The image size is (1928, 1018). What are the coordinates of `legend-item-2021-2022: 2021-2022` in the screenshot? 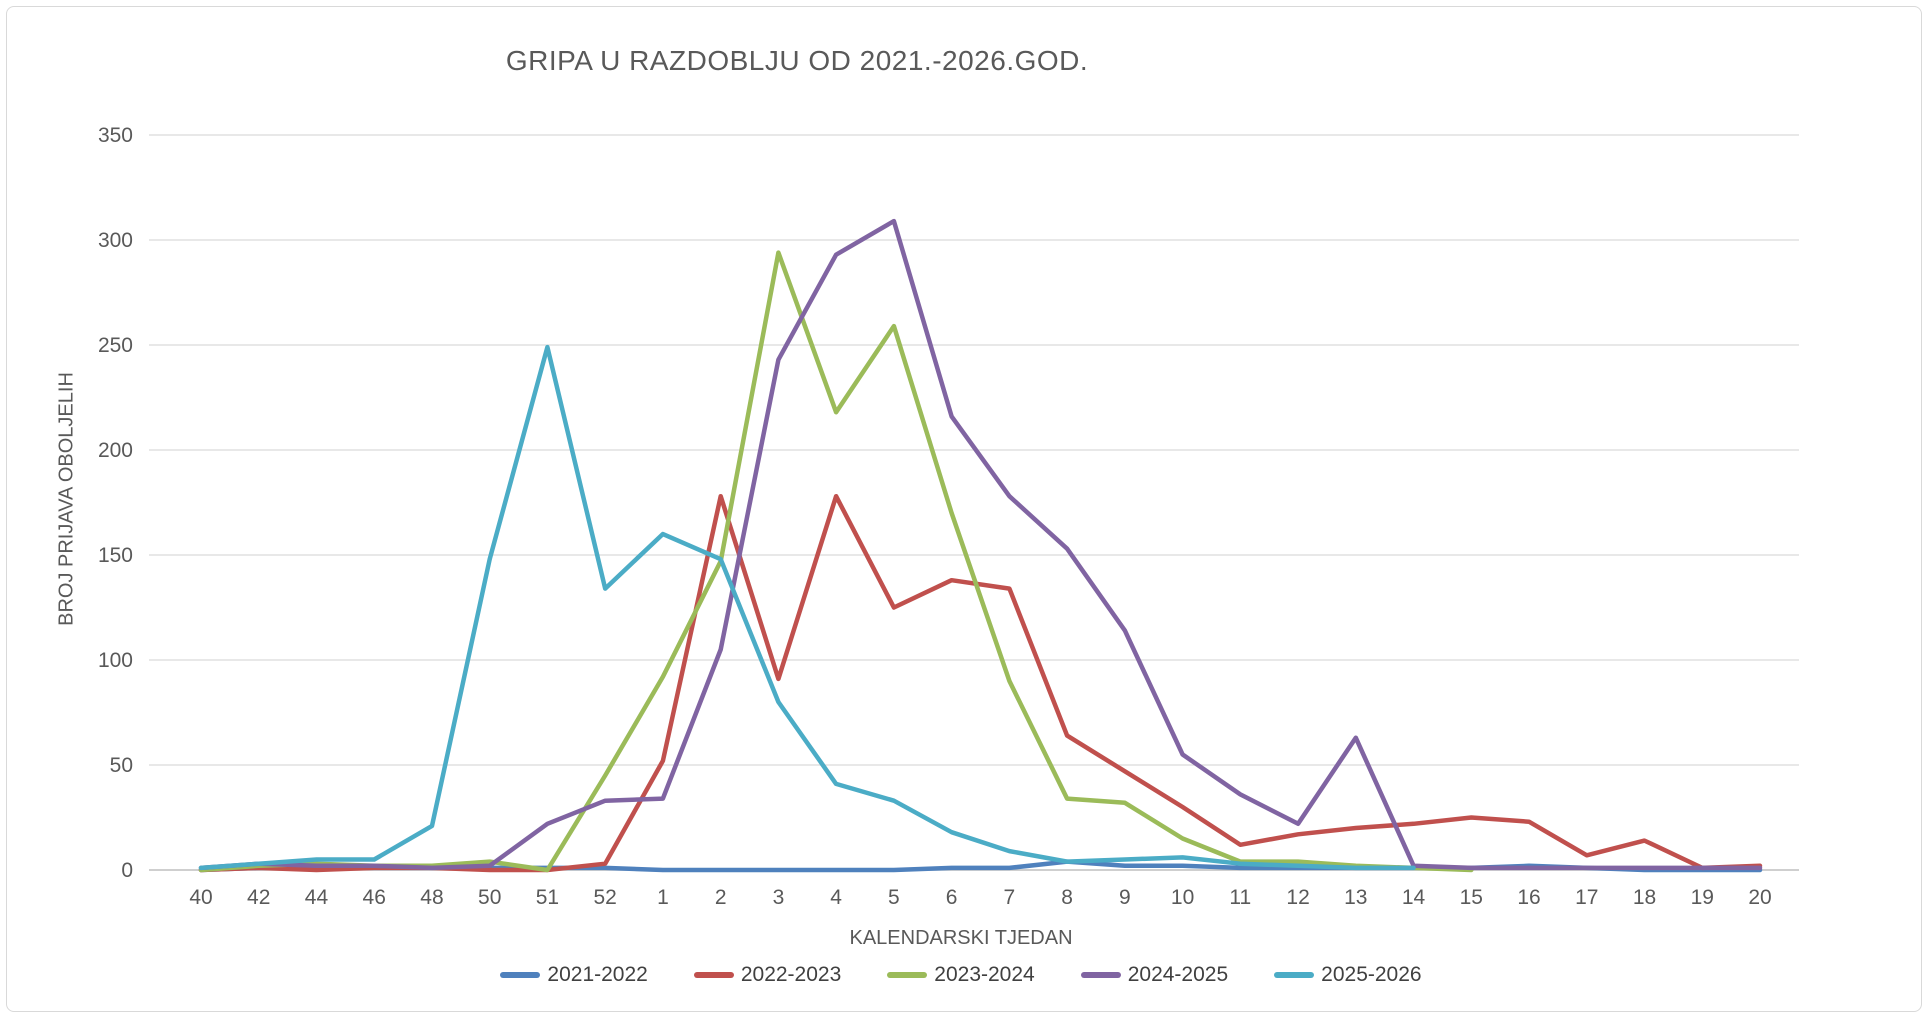 It's located at (574, 975).